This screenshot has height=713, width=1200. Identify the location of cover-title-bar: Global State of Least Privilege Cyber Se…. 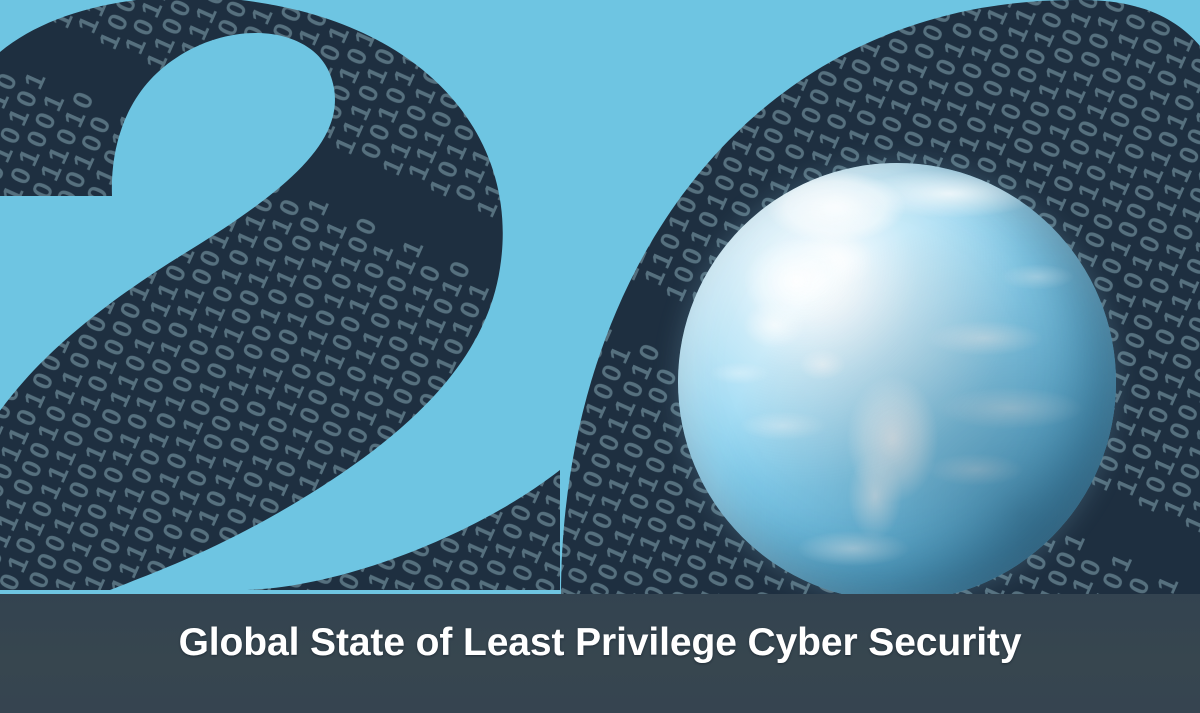
(600, 643).